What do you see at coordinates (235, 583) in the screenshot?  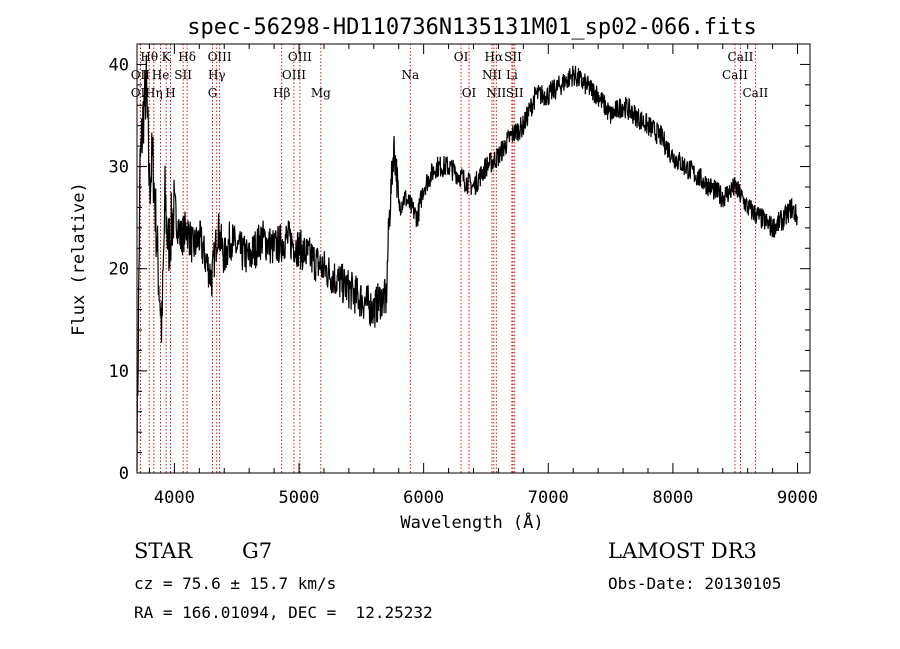 I see `redshift-velocity: cz = 75.6 ± 15.7 km/s` at bounding box center [235, 583].